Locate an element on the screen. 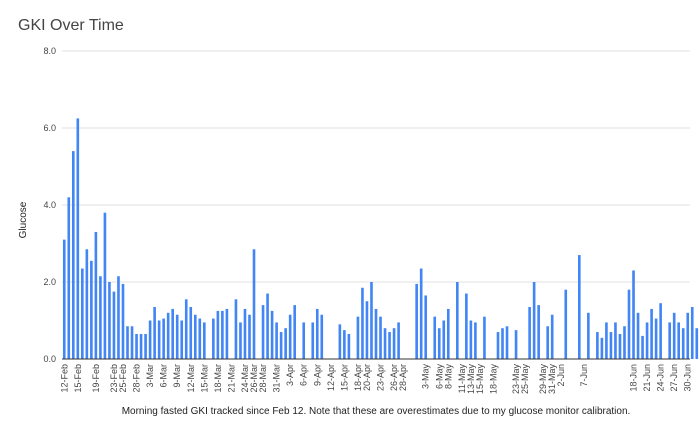 The width and height of the screenshot is (700, 433). x-tick-label: 26-Apr is located at coordinates (394, 377).